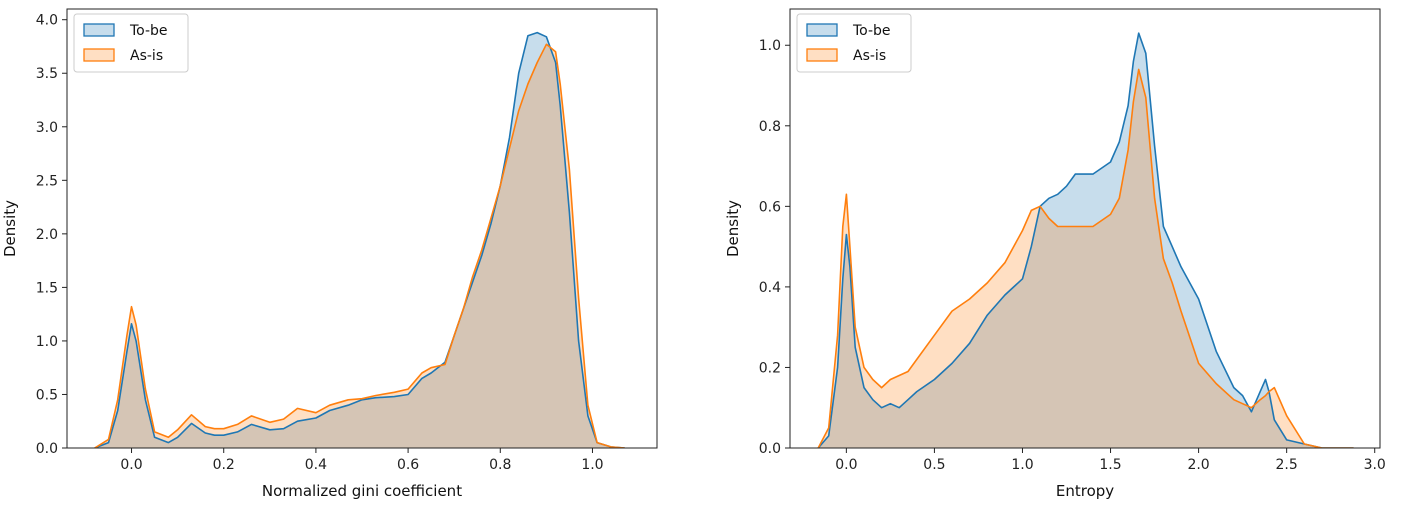  What do you see at coordinates (47, 395) in the screenshot?
I see `y-tick-label: 0.5` at bounding box center [47, 395].